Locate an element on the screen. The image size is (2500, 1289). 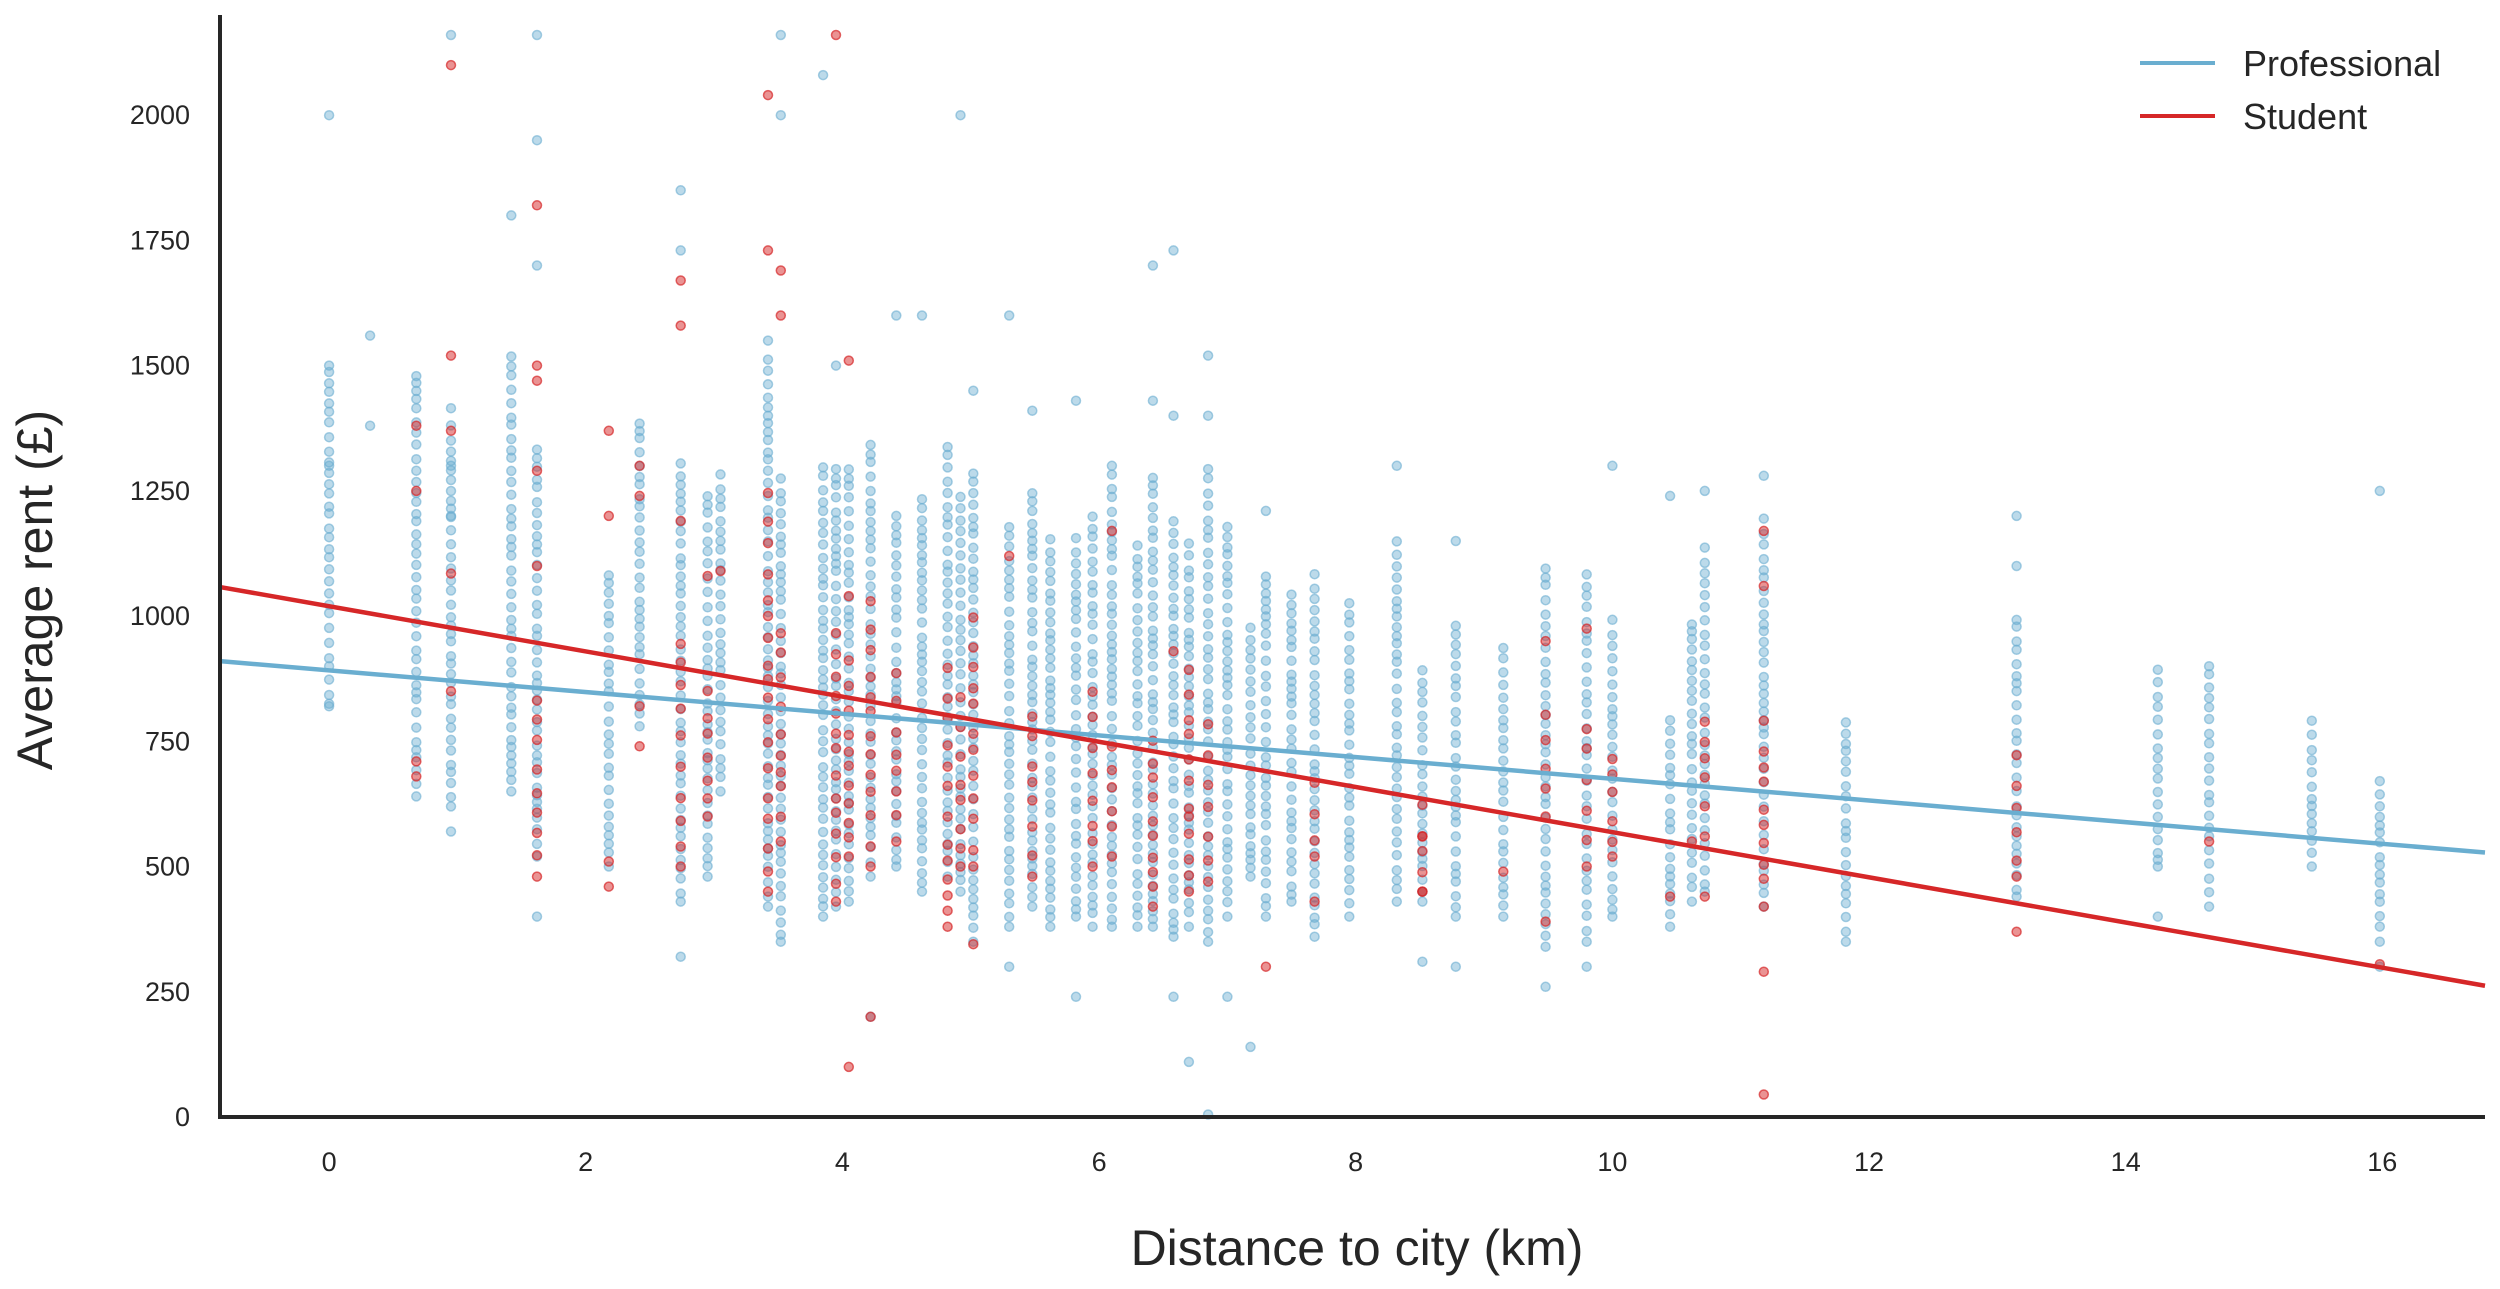
x-tick-label: 12 is located at coordinates (1869, 1162).